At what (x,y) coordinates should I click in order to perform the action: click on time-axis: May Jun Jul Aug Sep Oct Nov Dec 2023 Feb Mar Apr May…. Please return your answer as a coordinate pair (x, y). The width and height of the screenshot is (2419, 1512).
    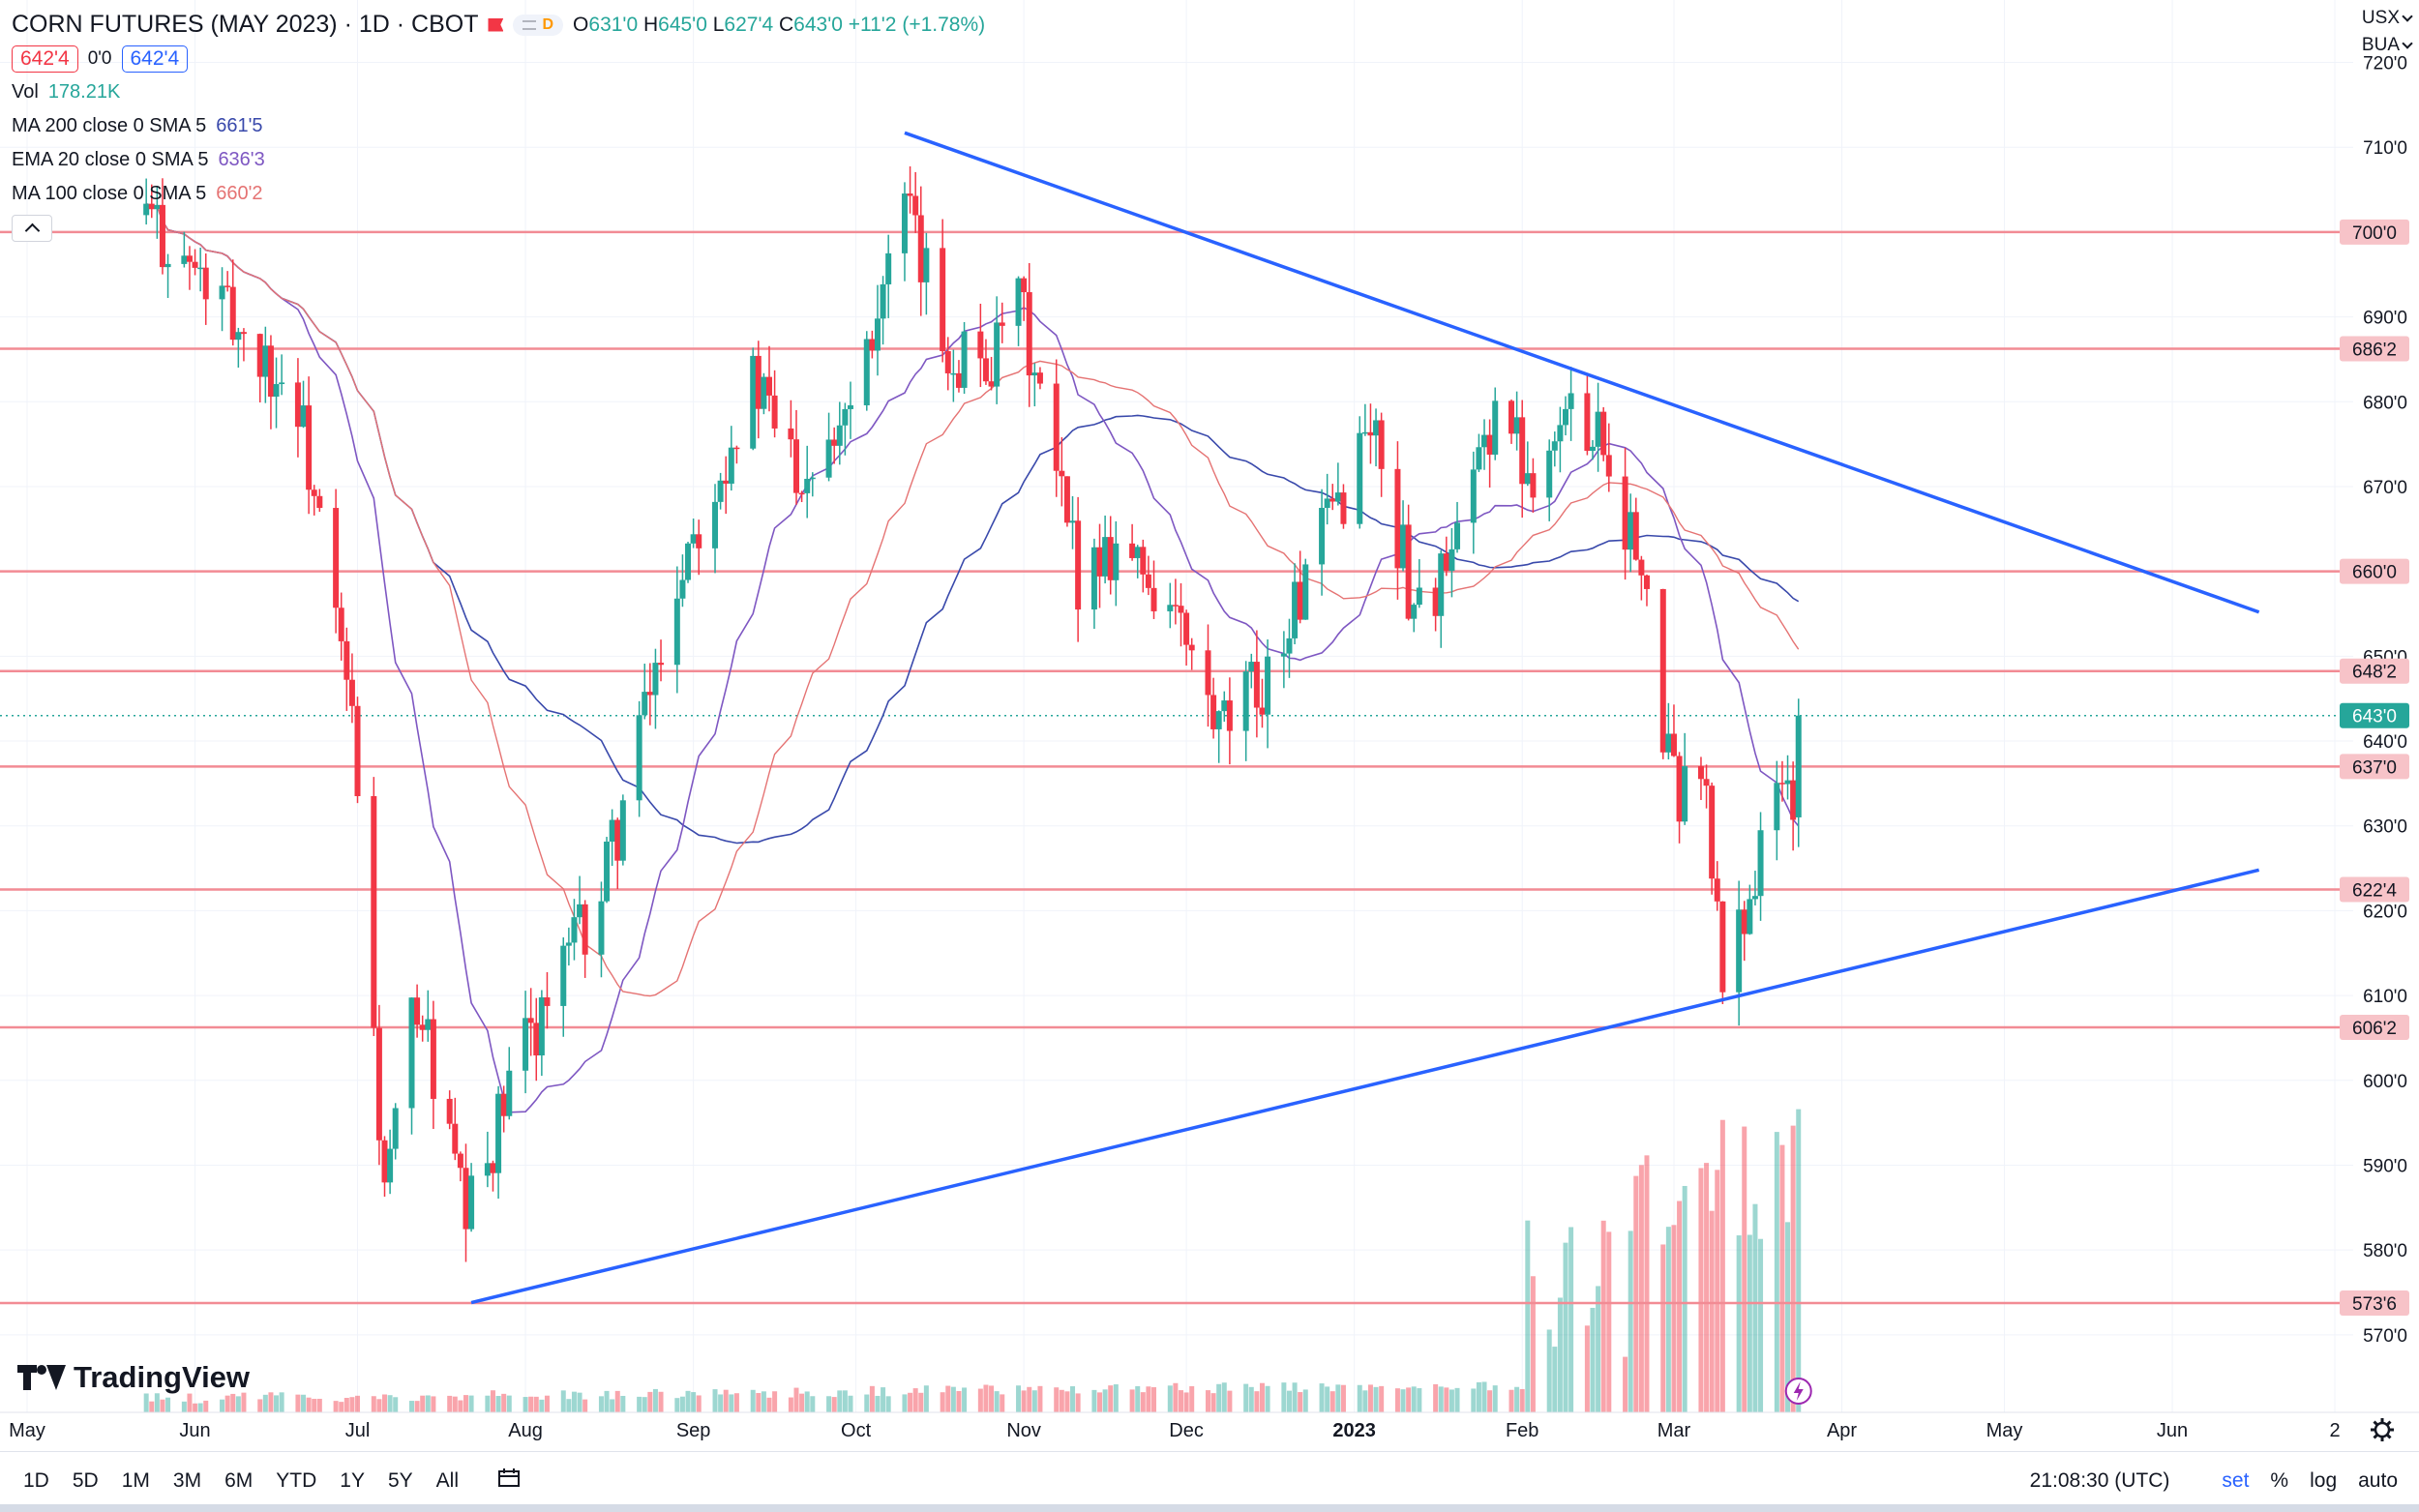
    Looking at the image, I should click on (1209, 1409).